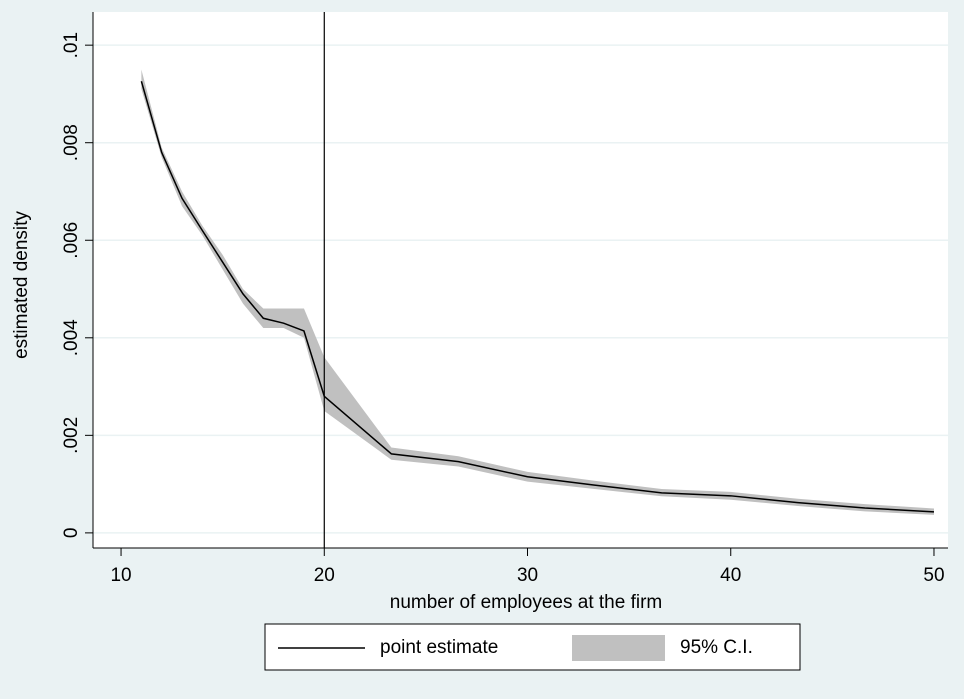 Image resolution: width=964 pixels, height=699 pixels. I want to click on legend-label: 95% C.I., so click(716, 647).